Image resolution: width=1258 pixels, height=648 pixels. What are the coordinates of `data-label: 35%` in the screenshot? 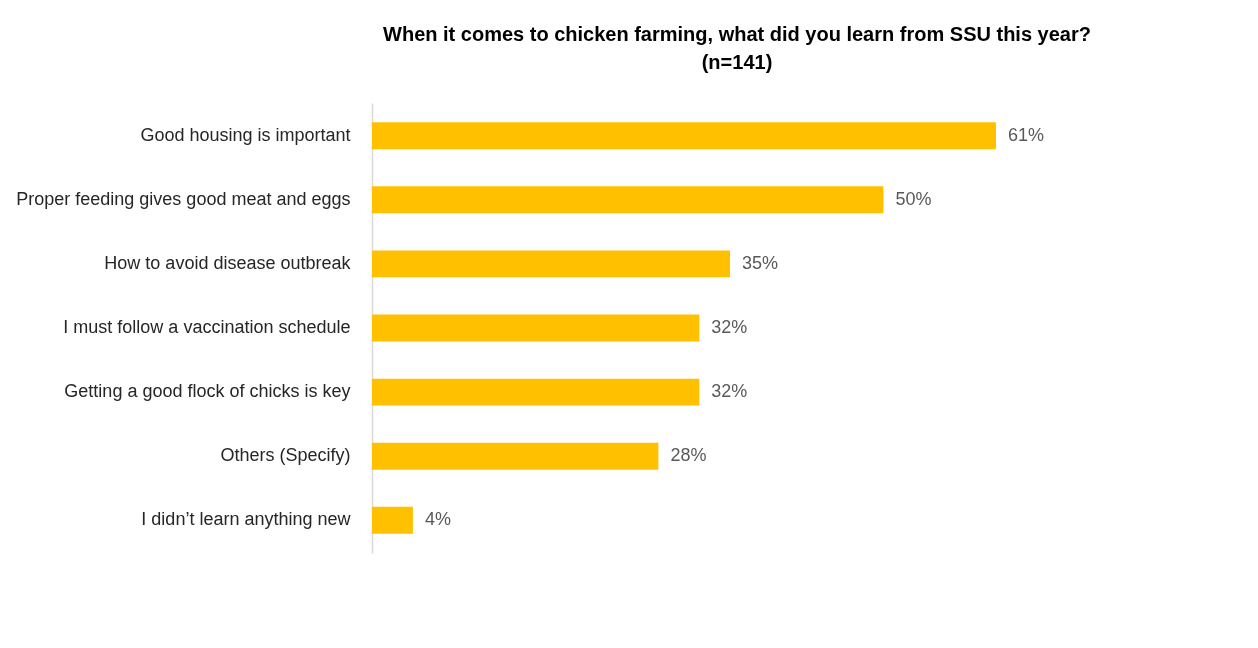 It's located at (760, 262).